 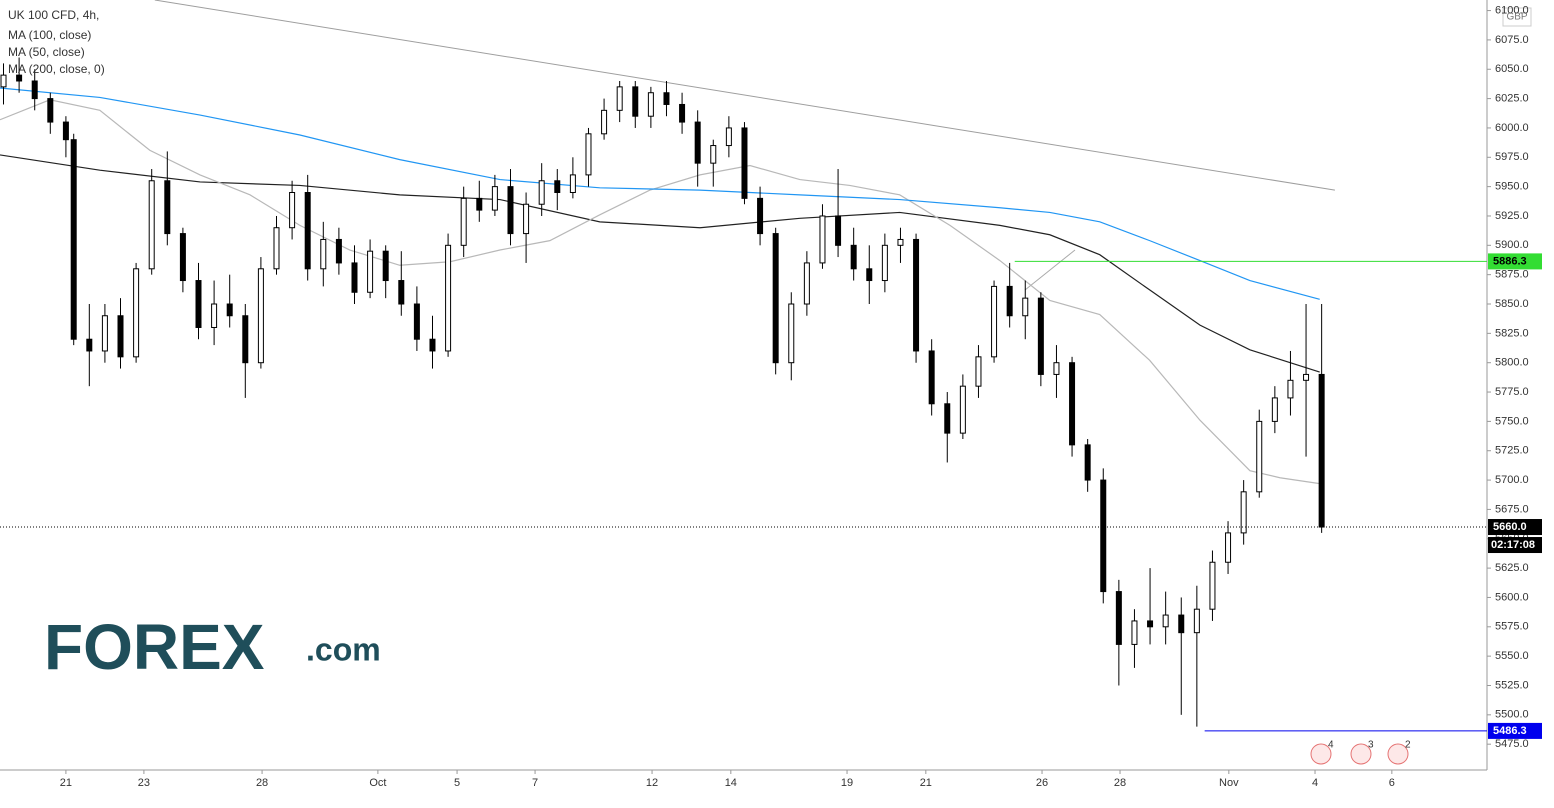 I want to click on x-tick-label: Nov, so click(x=1229, y=783).